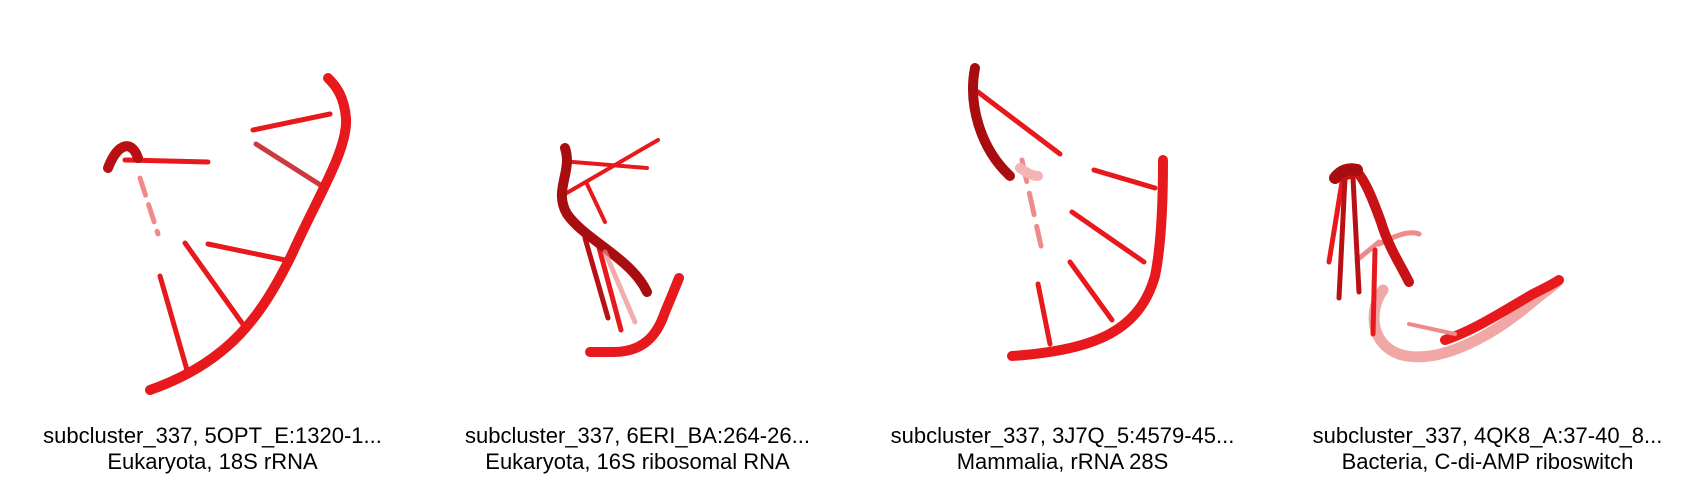  What do you see at coordinates (1487, 461) in the screenshot?
I see `panel-subtitle: Bacteria, C-di-AMP riboswitch` at bounding box center [1487, 461].